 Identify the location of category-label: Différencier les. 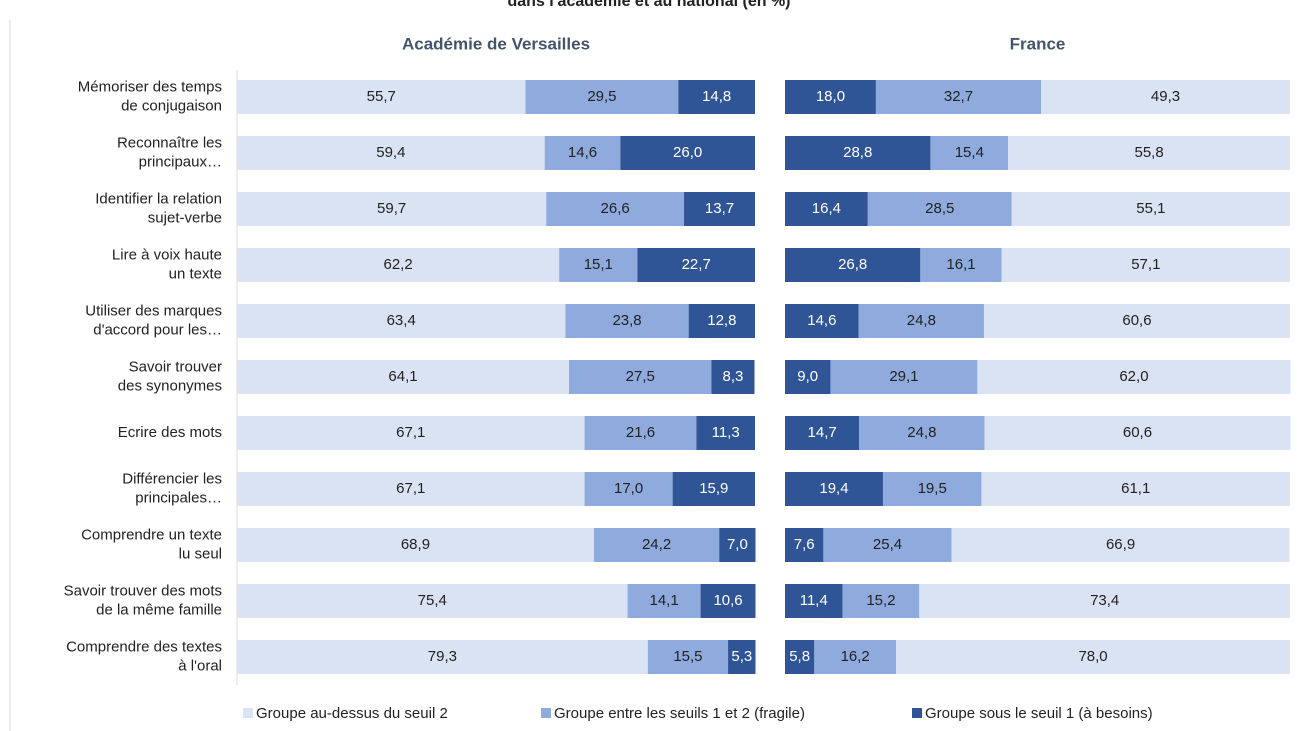
(172, 478).